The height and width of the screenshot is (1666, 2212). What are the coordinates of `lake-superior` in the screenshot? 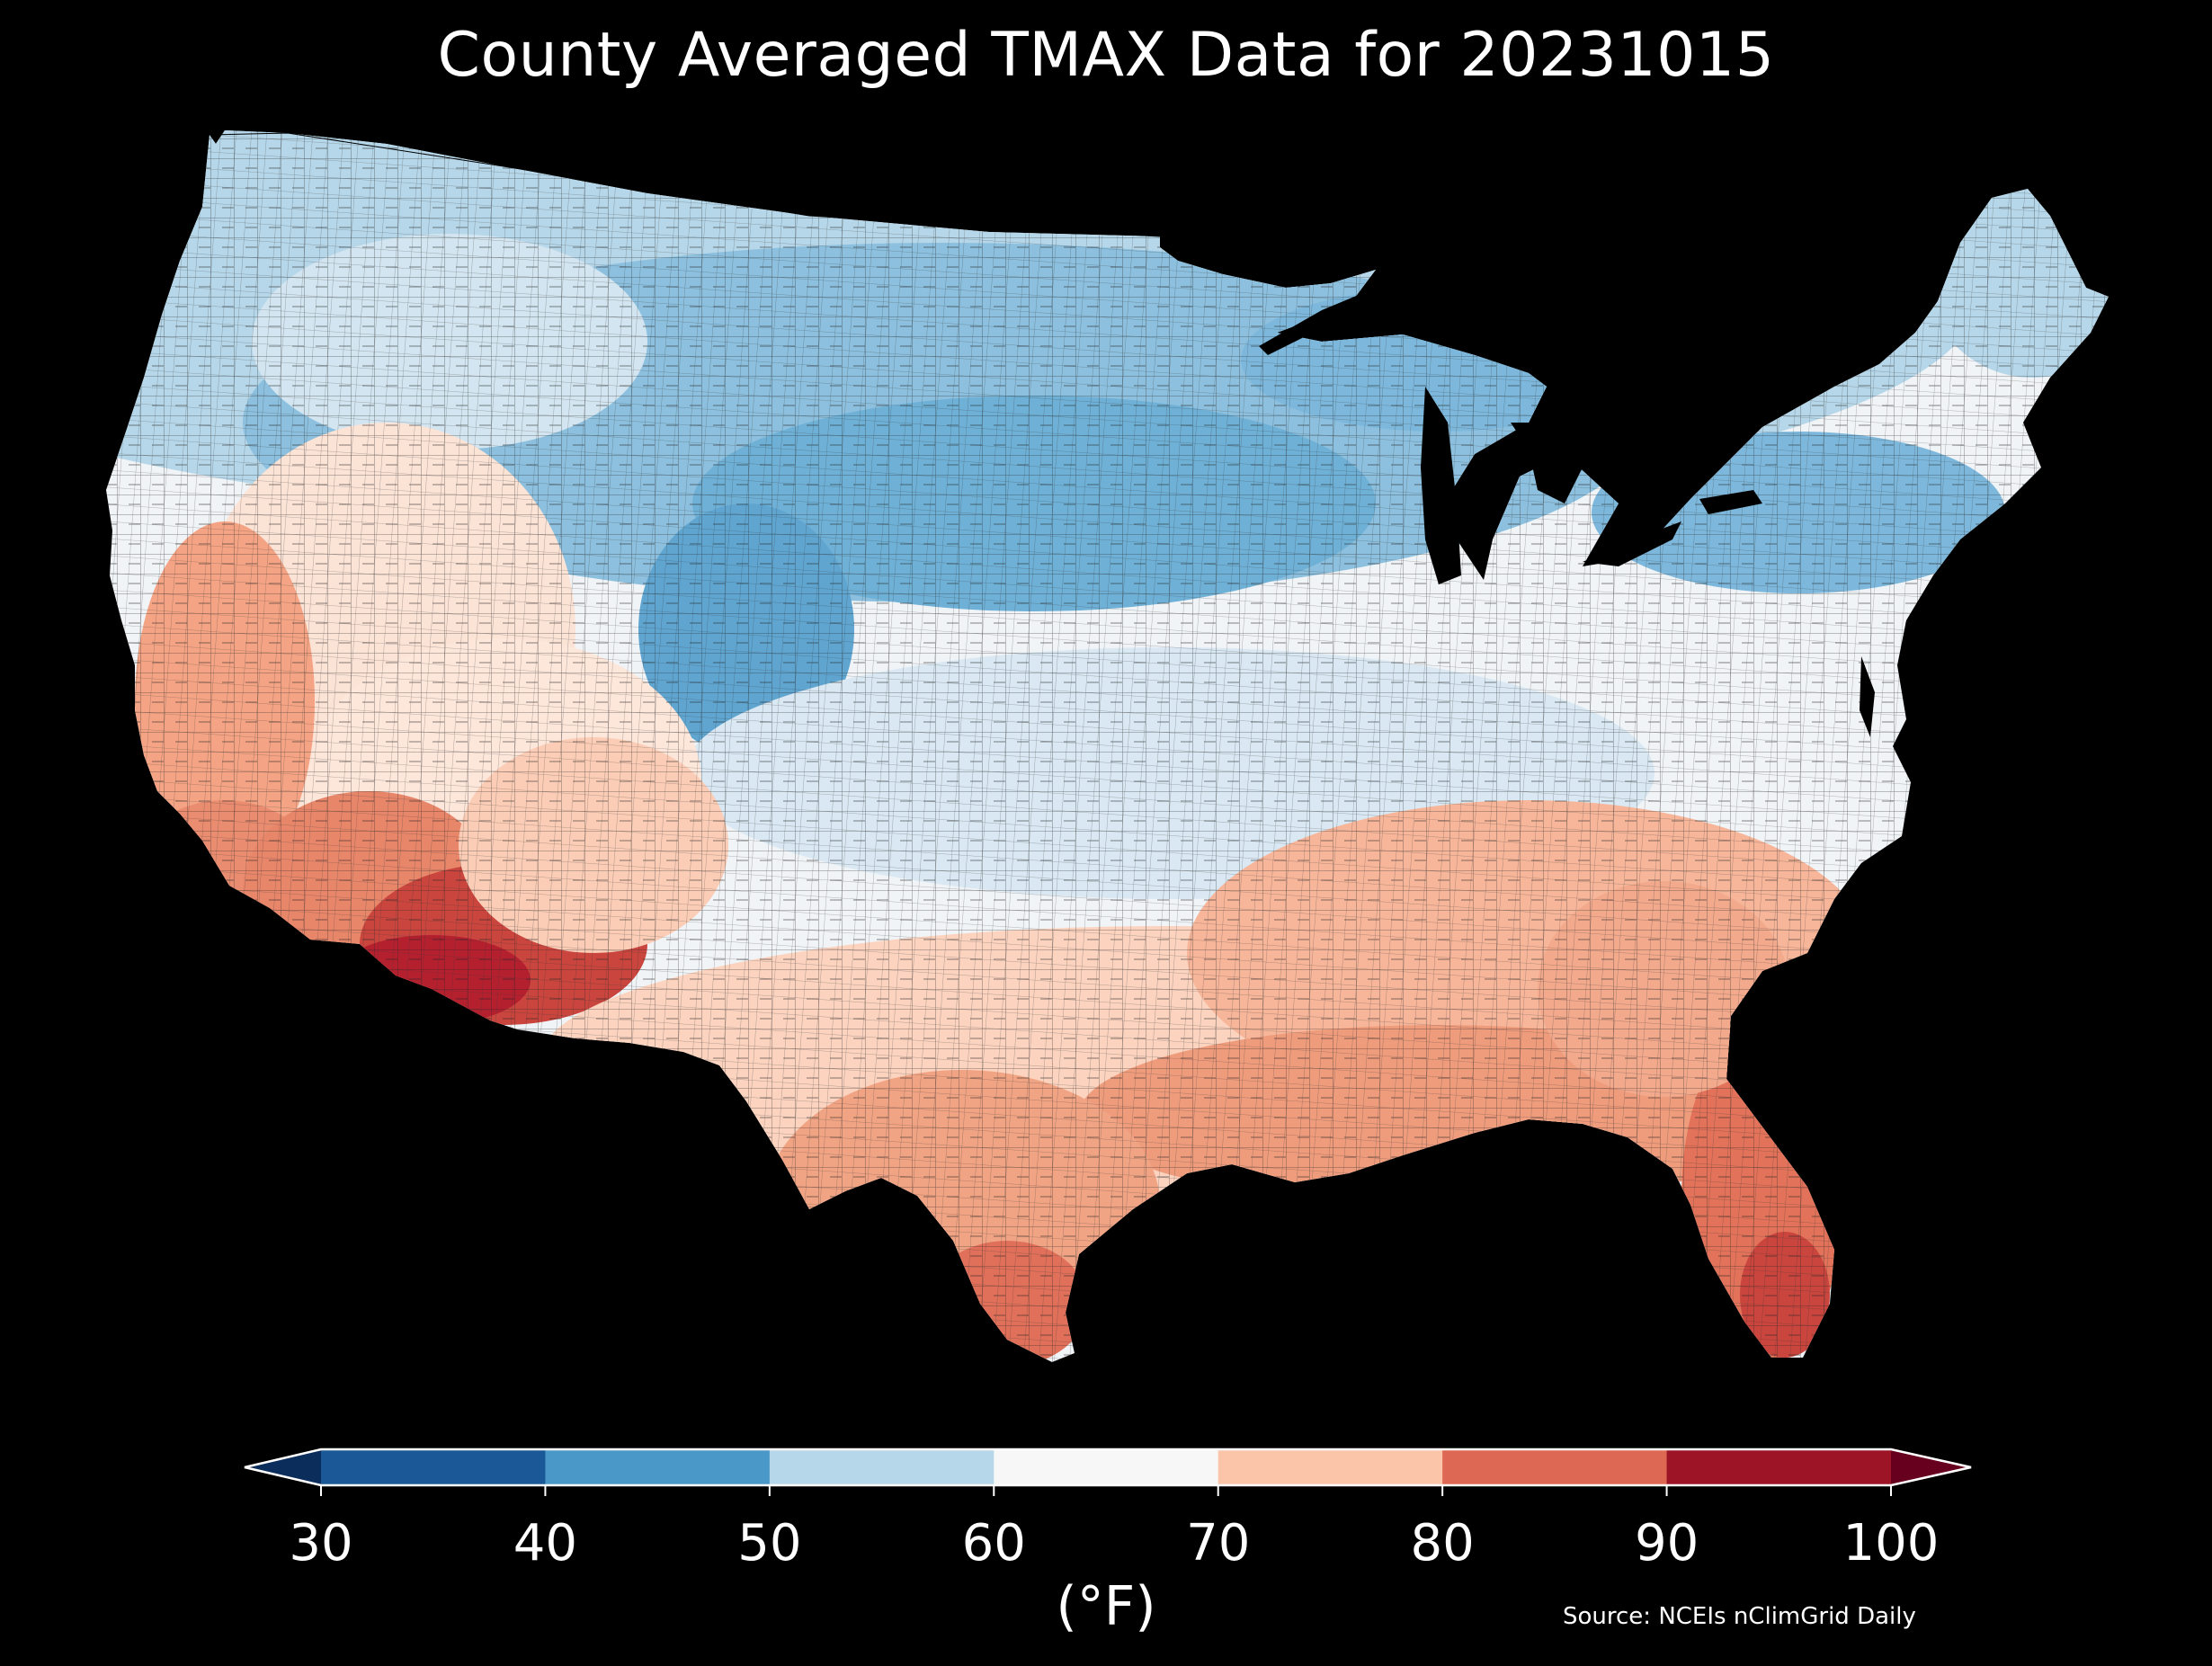 It's located at (1317, 321).